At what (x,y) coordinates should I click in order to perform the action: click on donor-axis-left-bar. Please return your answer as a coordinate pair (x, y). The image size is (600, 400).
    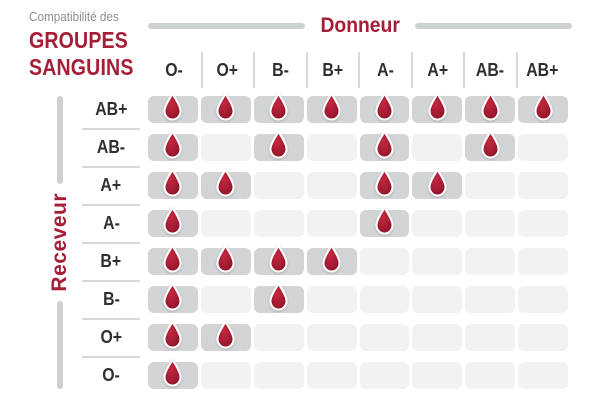
    Looking at the image, I should click on (226, 26).